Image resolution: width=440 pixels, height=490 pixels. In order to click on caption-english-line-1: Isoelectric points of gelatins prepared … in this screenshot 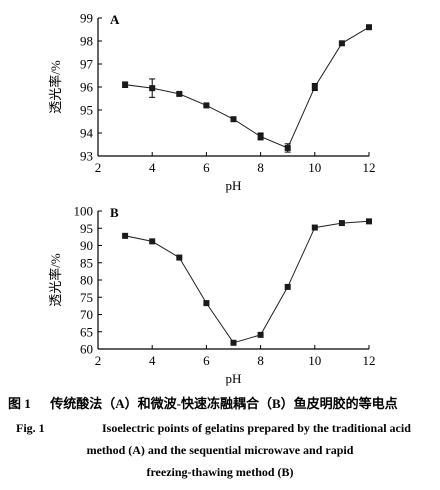, I will do `click(256, 428)`.